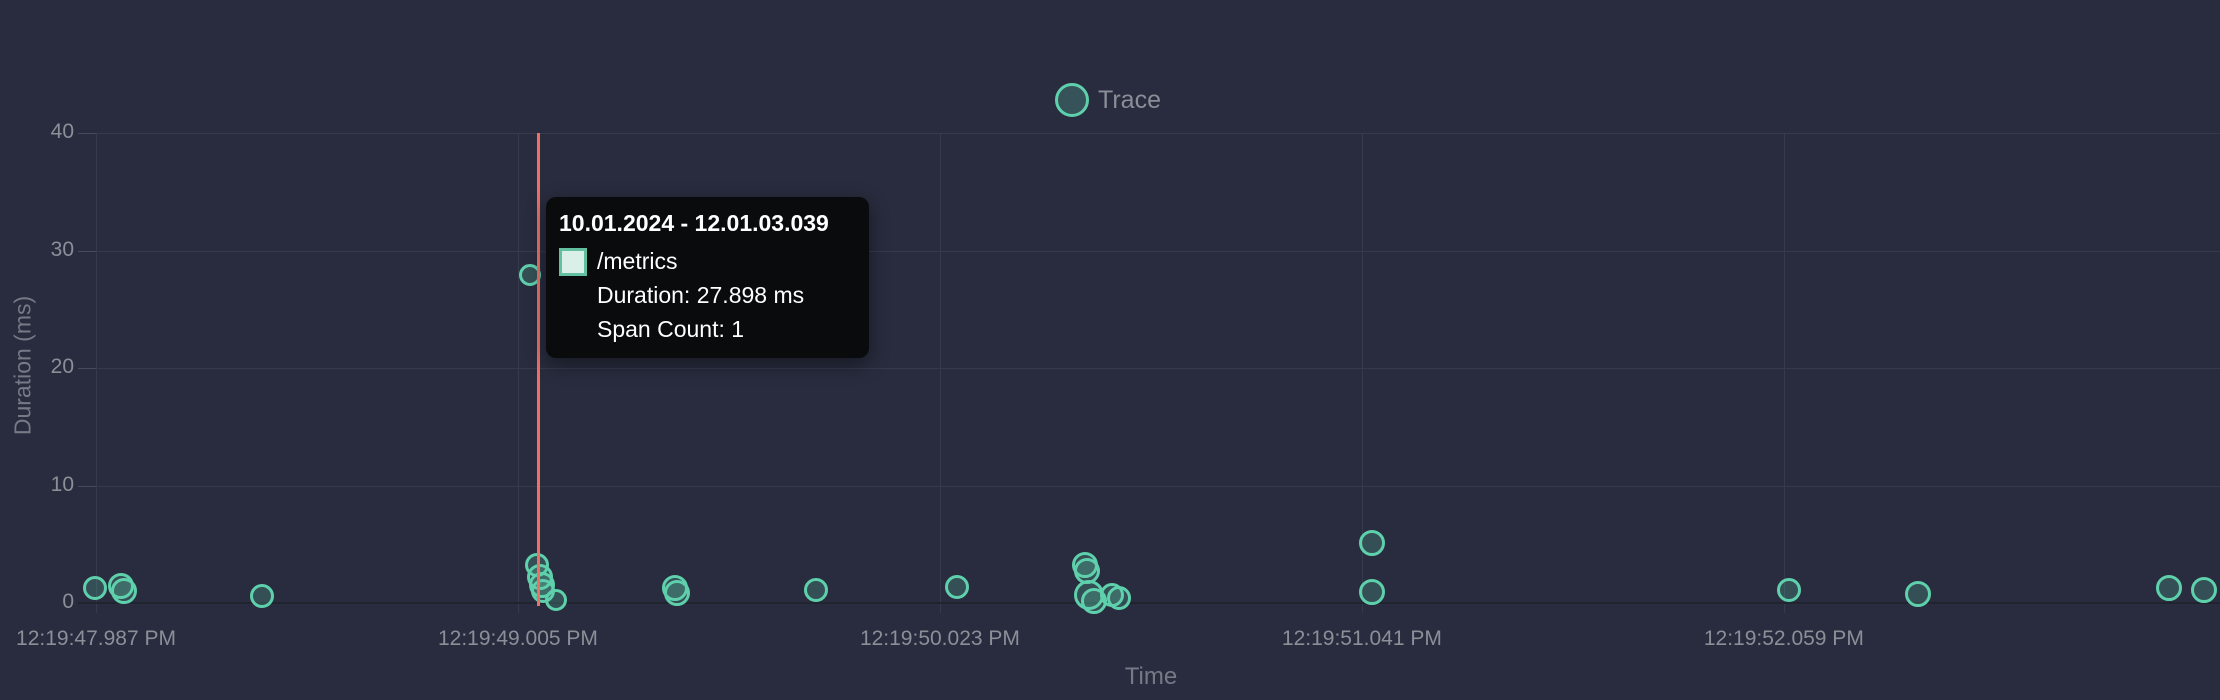 Image resolution: width=2220 pixels, height=700 pixels. Describe the element at coordinates (62, 366) in the screenshot. I see `y-tick-label: 20` at that location.